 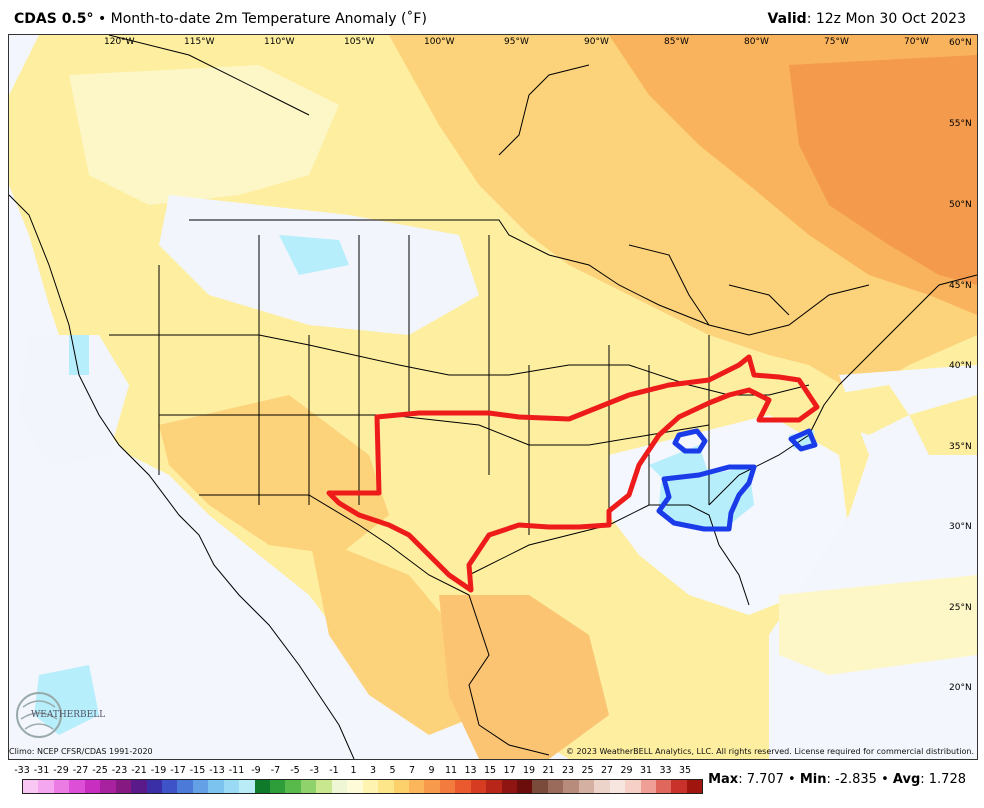 I want to click on color-scale-bar, so click(x=362, y=786).